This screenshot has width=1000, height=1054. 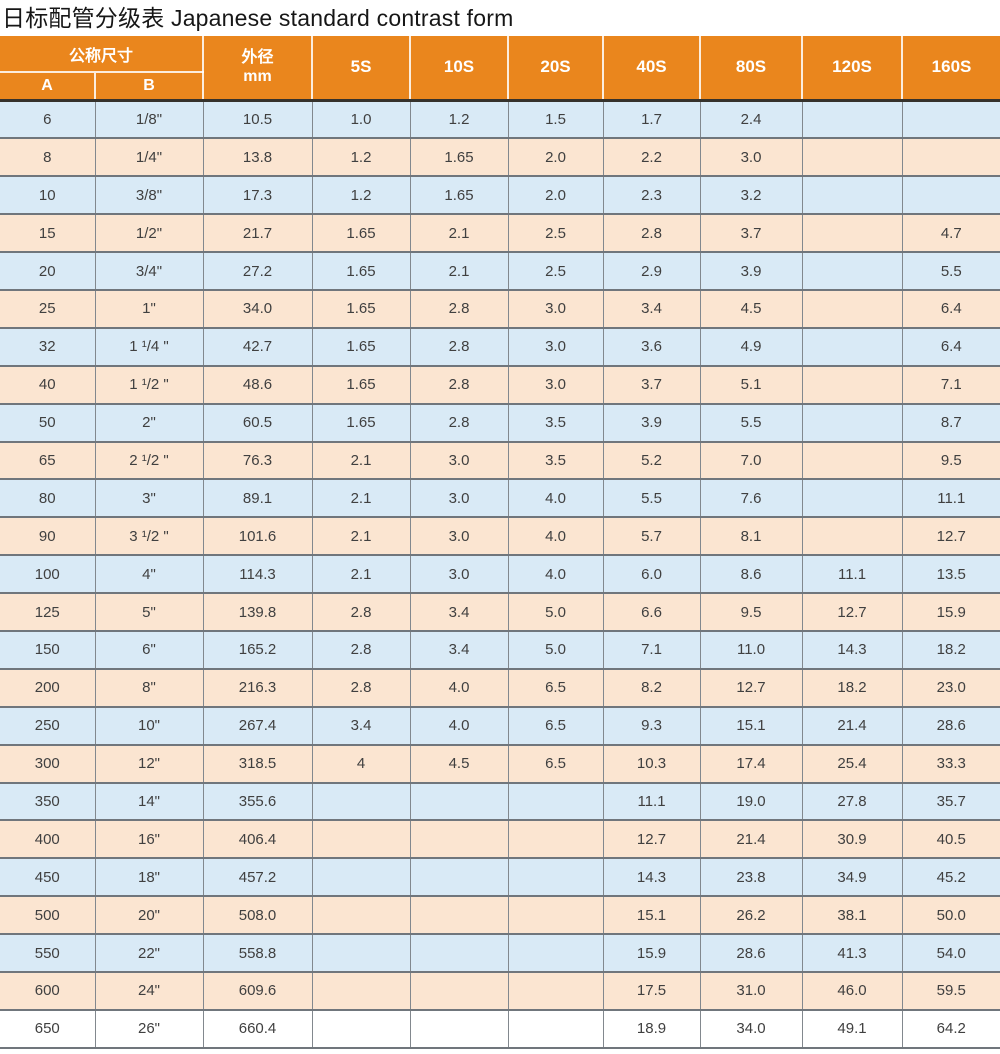 I want to click on table-cell: 3/8", so click(x=149, y=196).